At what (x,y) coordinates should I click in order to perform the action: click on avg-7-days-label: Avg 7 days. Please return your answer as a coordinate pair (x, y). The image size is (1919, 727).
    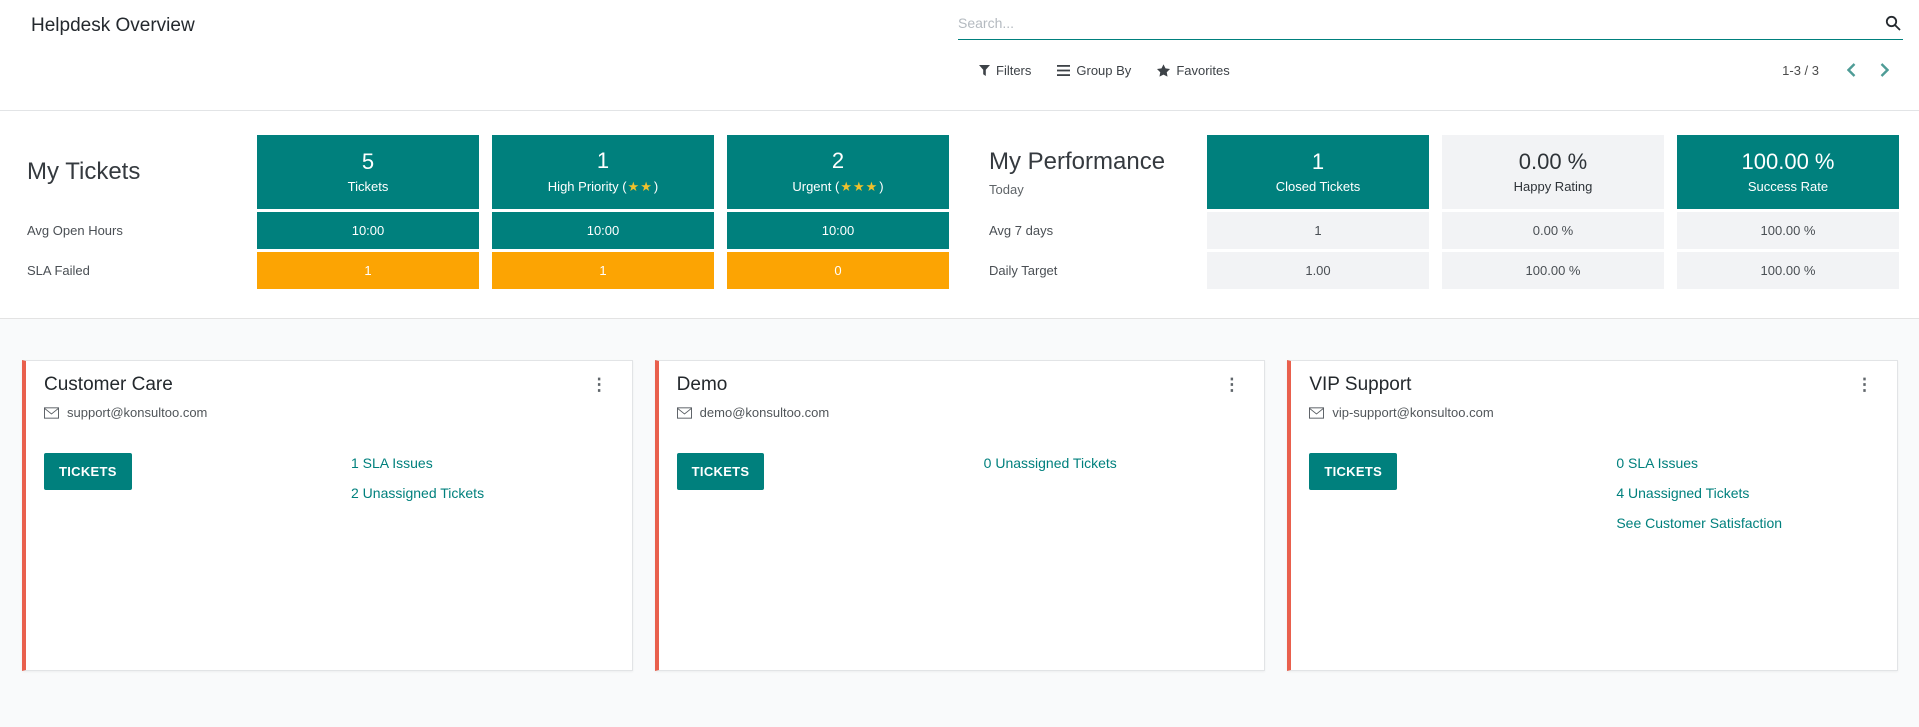
    Looking at the image, I should click on (1021, 230).